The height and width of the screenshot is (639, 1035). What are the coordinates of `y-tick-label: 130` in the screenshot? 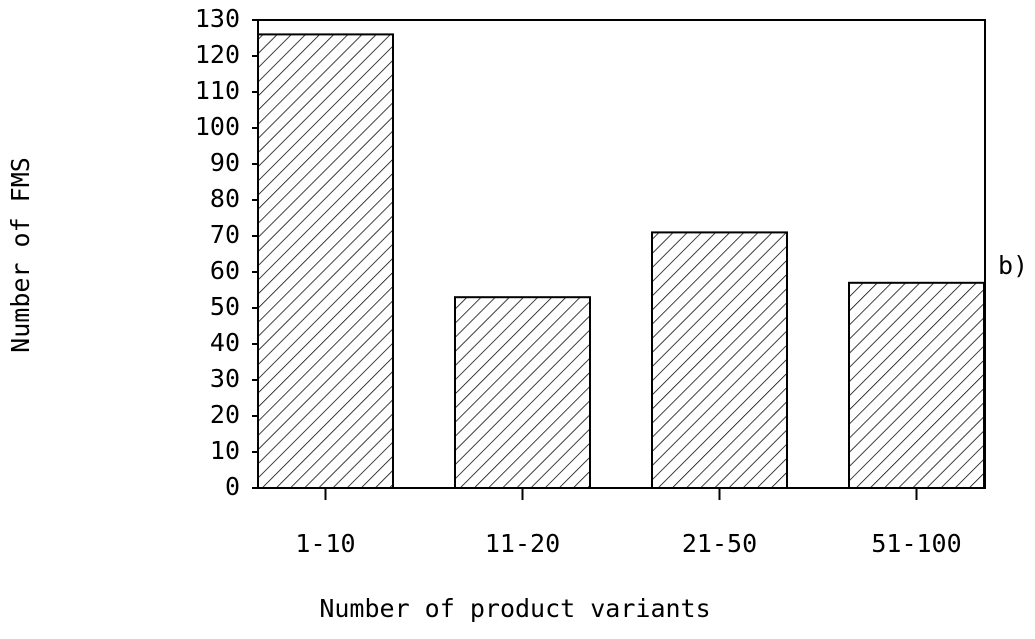 It's located at (217, 18).